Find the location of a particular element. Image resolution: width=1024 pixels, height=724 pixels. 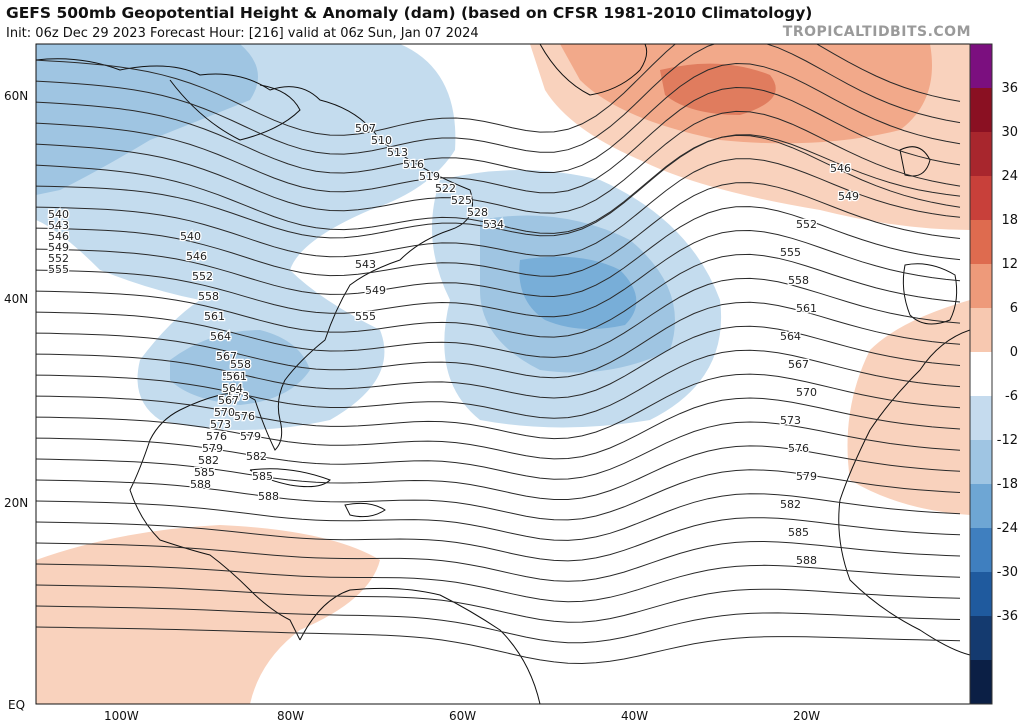

coast-cuba is located at coordinates (290, 478).